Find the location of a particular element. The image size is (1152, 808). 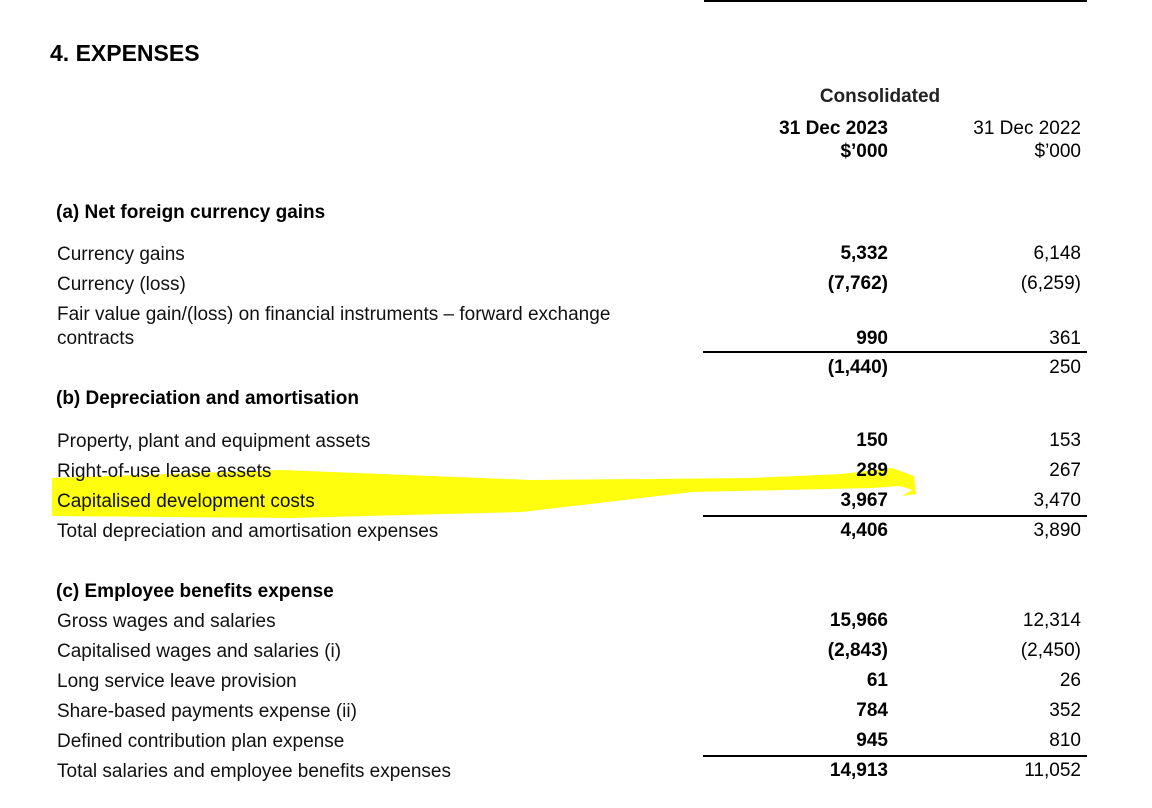

section-a-title: (a) Net foreign currency gains is located at coordinates (191, 212).